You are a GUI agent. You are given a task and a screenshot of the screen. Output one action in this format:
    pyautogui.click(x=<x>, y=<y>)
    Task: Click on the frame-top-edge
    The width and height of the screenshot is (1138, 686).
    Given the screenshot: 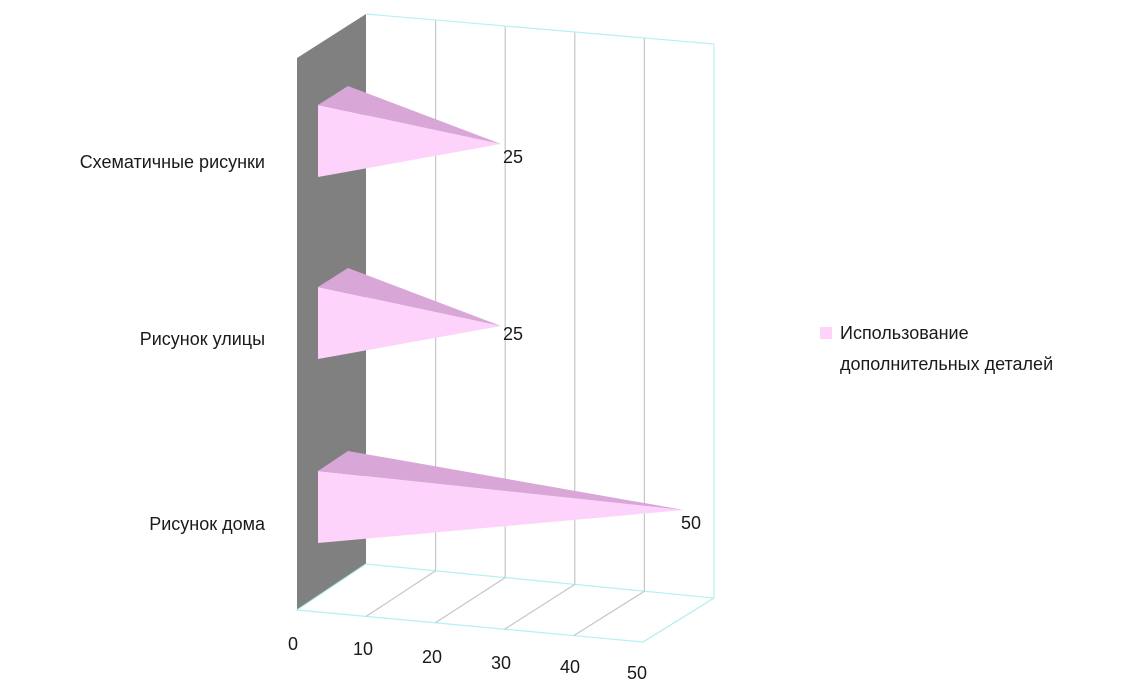 What is the action you would take?
    pyautogui.click(x=540, y=29)
    